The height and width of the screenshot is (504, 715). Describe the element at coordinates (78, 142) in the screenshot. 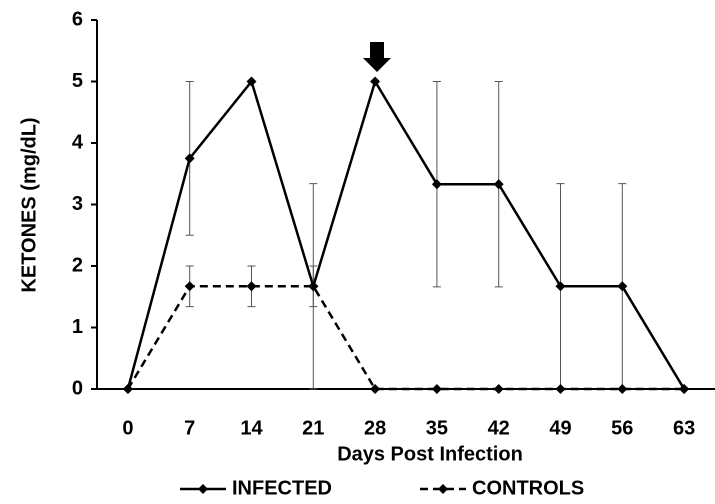

I see `y-tick-label: 4` at that location.